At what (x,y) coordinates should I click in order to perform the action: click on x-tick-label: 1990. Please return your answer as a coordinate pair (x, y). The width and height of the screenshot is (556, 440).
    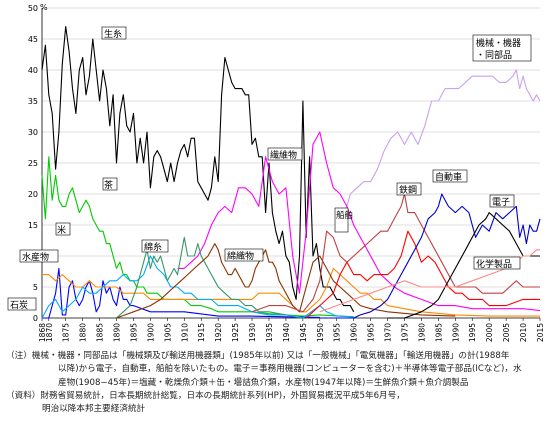
    Looking at the image, I should click on (455, 332).